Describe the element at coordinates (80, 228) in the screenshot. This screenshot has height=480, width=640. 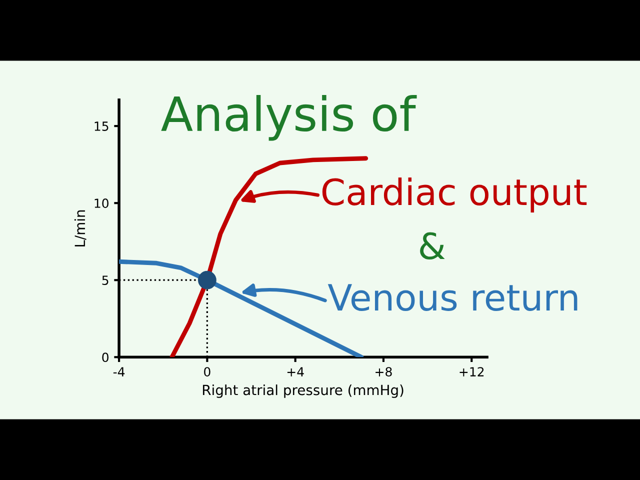
I see `y-axis-title: L/min` at that location.